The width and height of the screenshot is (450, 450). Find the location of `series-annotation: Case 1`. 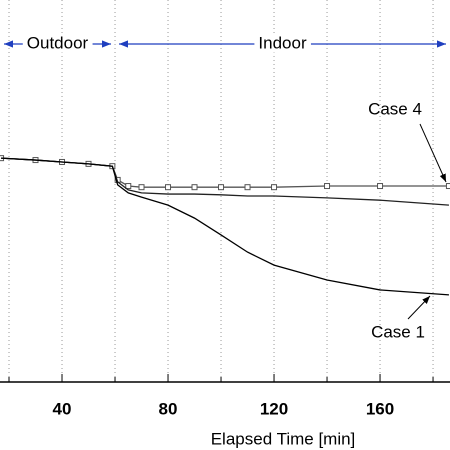

series-annotation: Case 1 is located at coordinates (398, 331).